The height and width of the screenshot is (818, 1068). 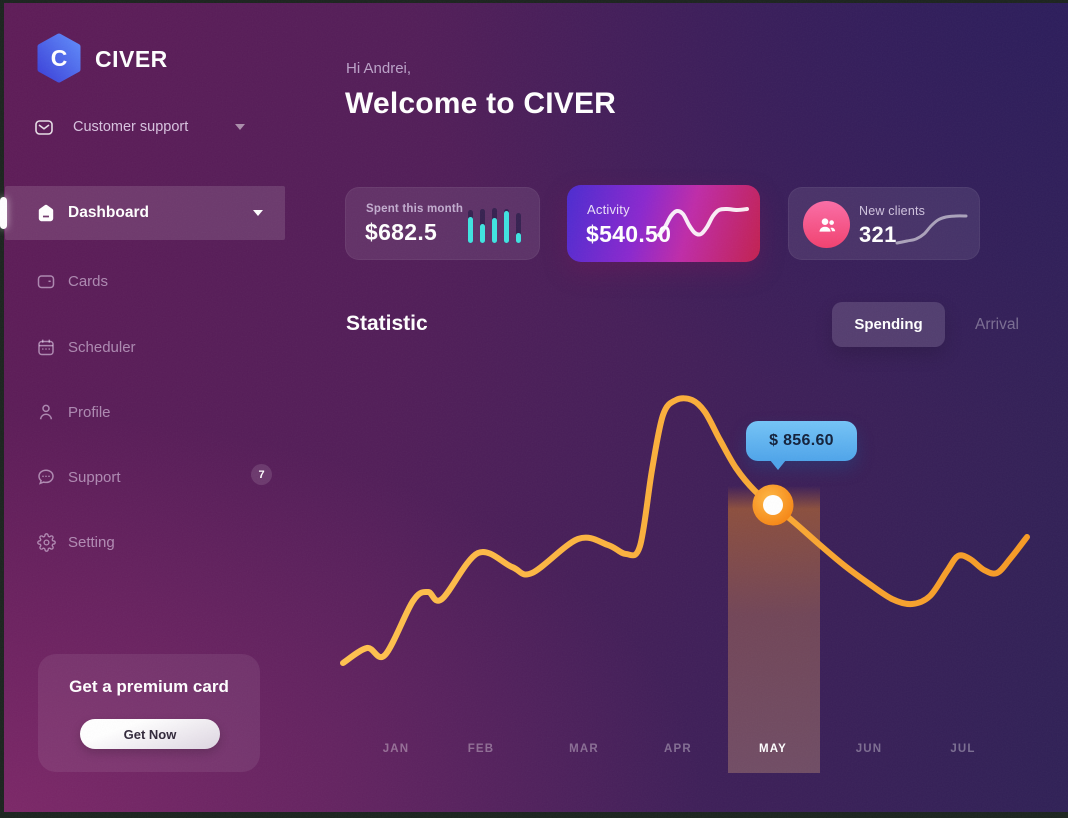 I want to click on people-icon, so click(x=826, y=224).